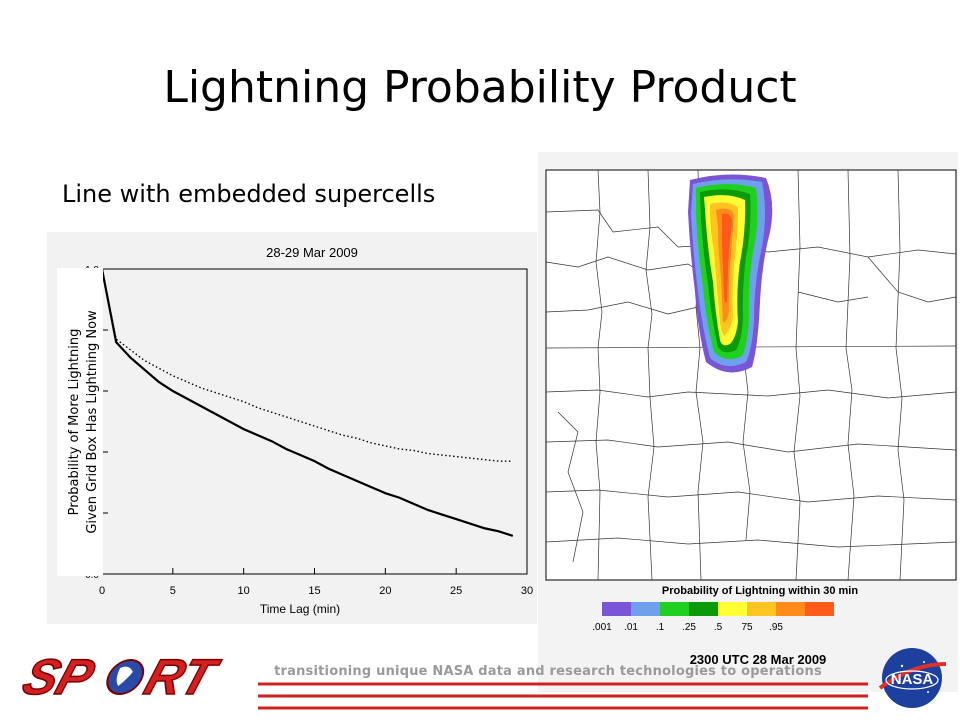 Image resolution: width=960 pixels, height=720 pixels. Describe the element at coordinates (631, 627) in the screenshot. I see `legend-label: .01` at that location.